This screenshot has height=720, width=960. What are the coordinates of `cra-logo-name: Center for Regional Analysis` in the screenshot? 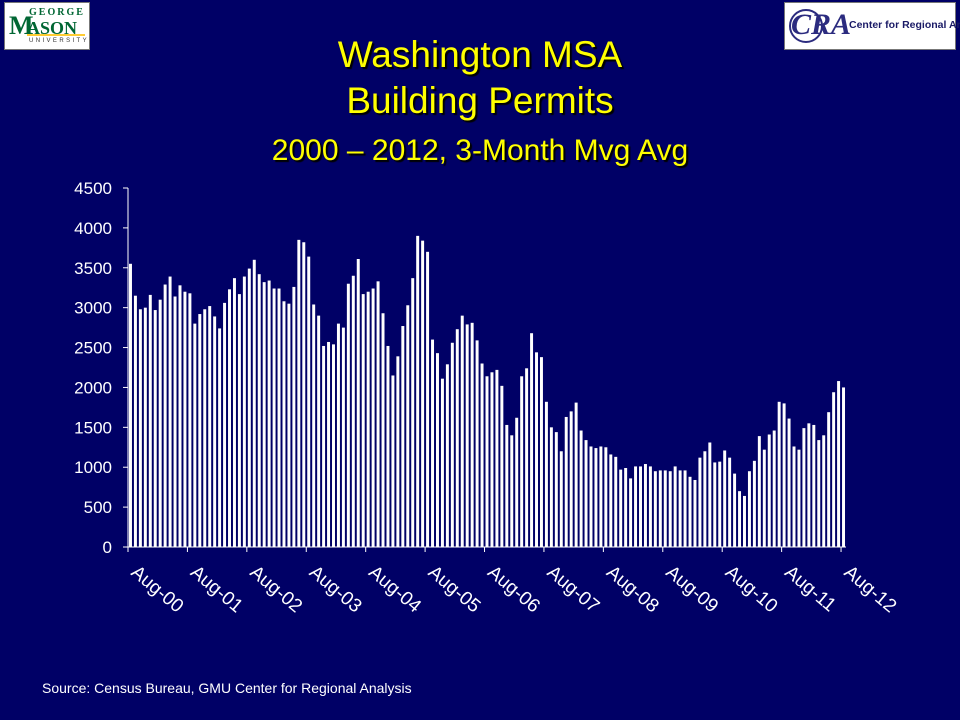 It's located at (904, 25).